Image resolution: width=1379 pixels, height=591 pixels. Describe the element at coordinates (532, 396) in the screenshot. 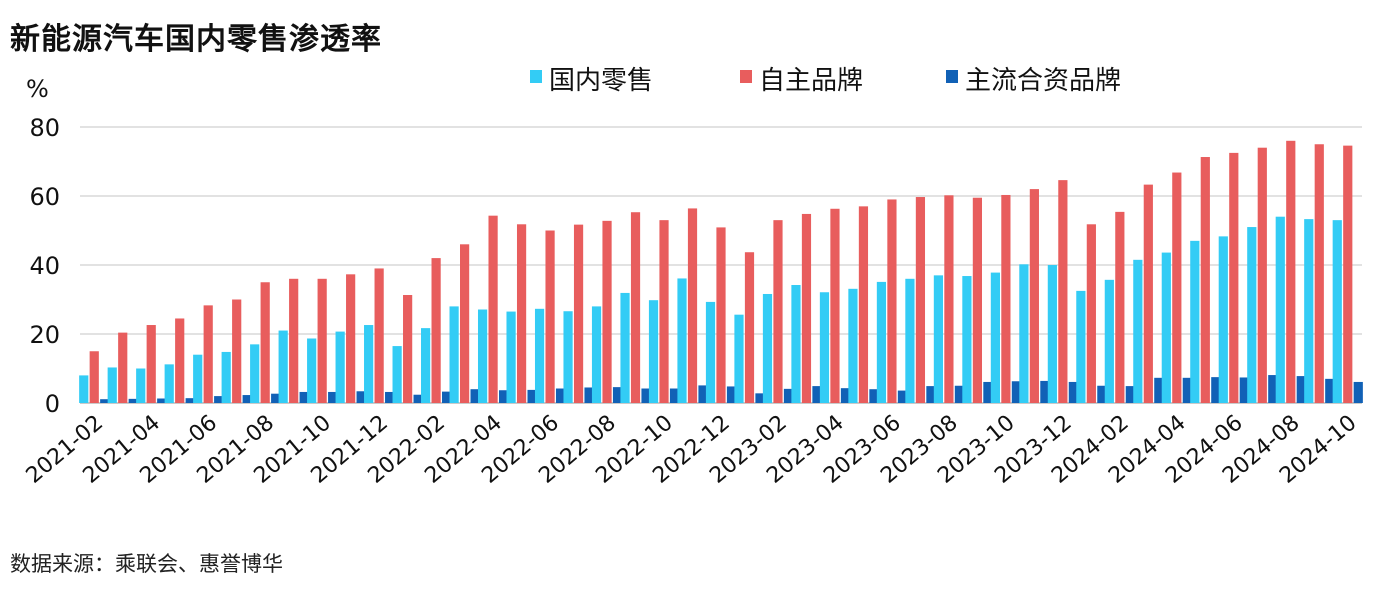

I see `bar-主流合资品牌-2022-05` at that location.